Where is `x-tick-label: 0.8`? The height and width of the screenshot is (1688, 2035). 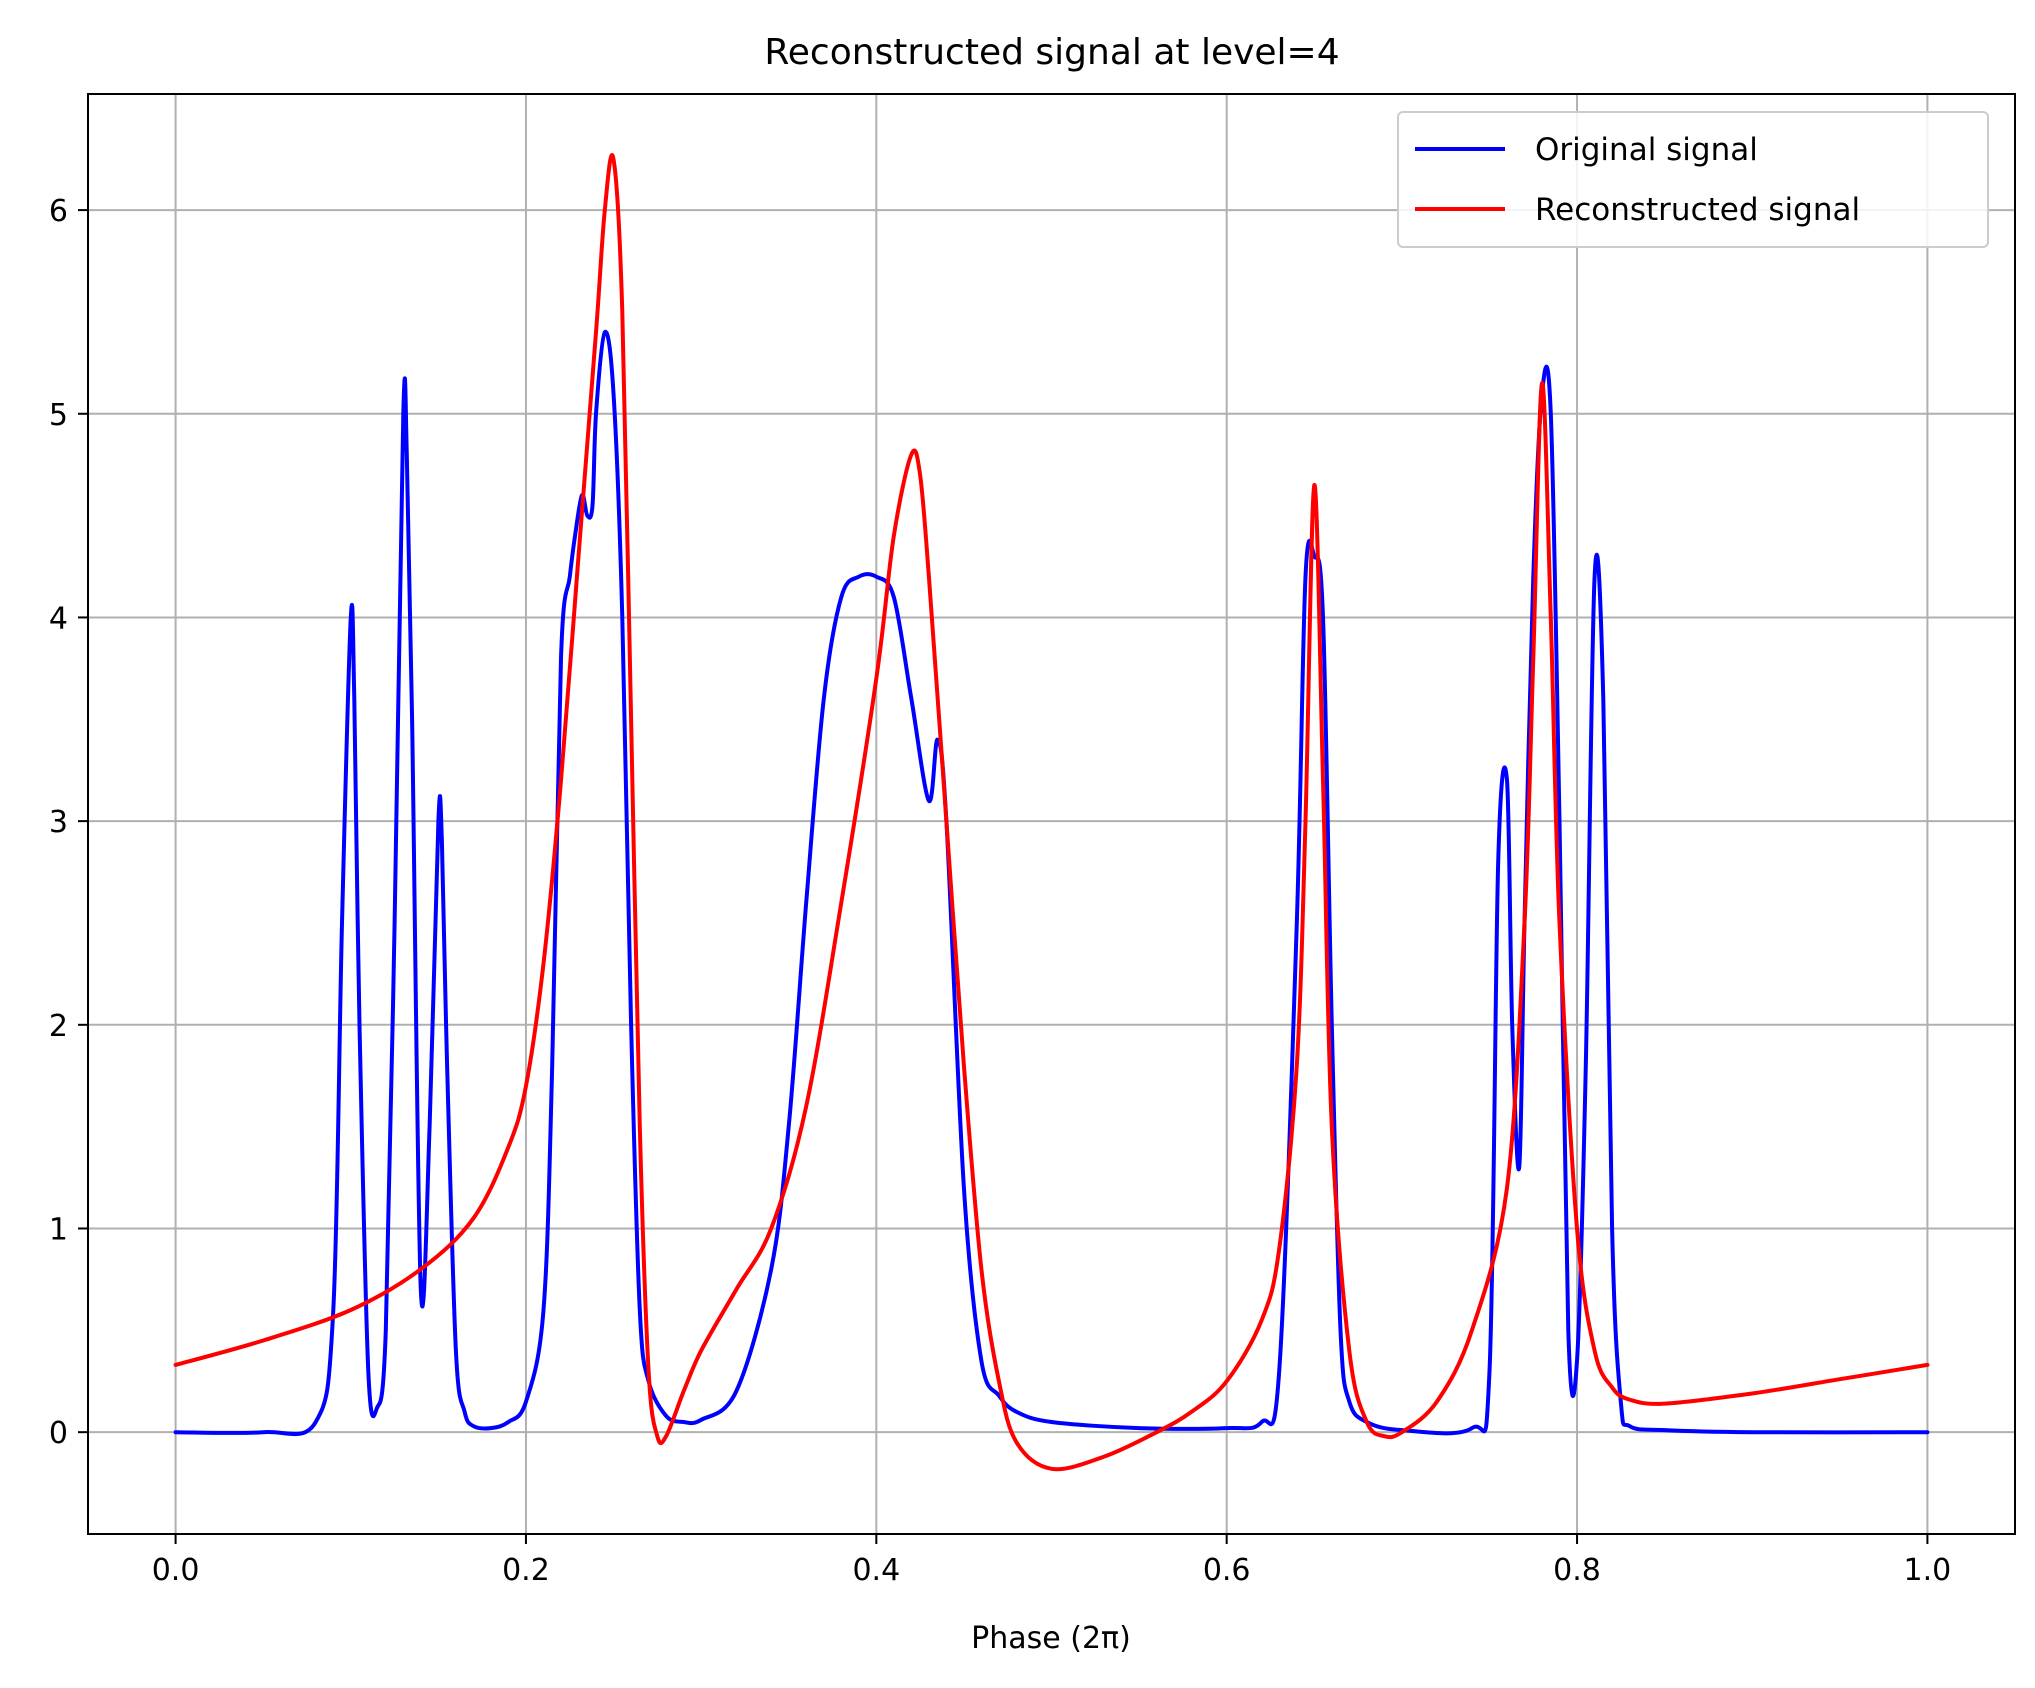 x-tick-label: 0.8 is located at coordinates (1577, 1570).